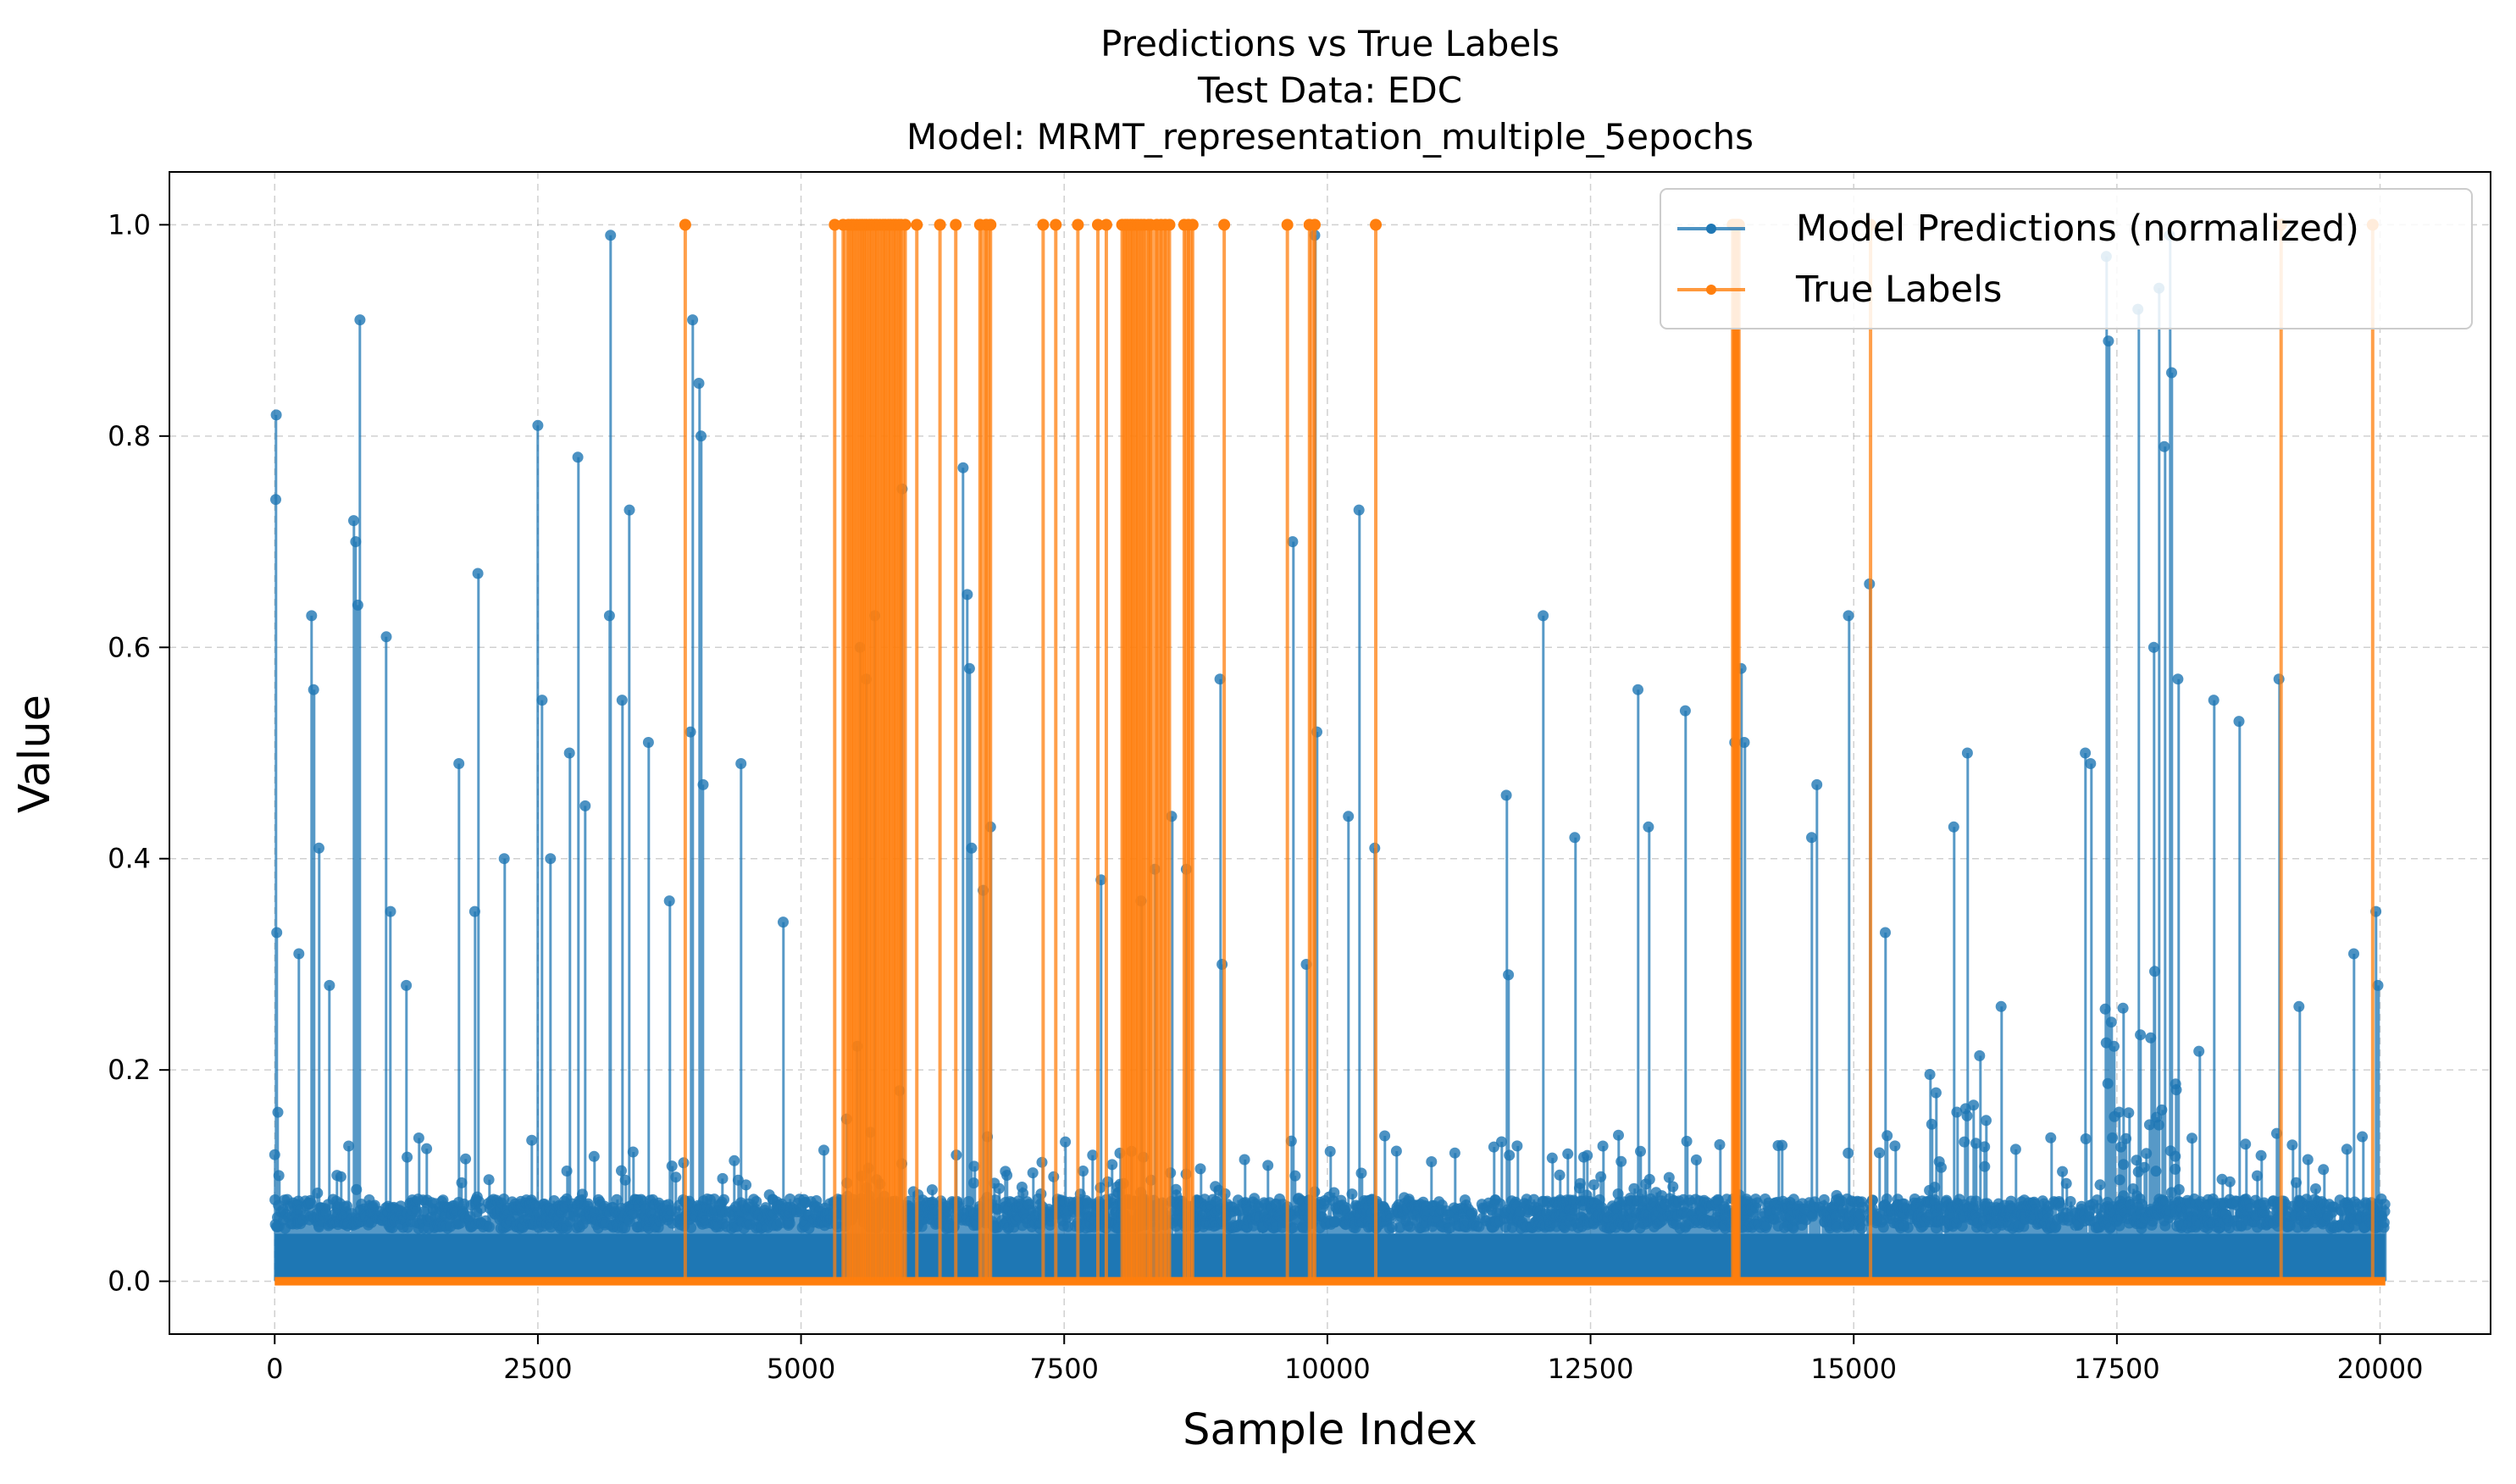  I want to click on legend-marker-true-labels, so click(1711, 290).